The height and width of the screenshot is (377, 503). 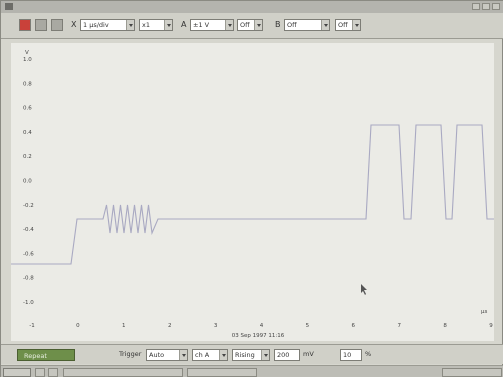 I want to click on timebase-multiplier-select: x1, so click(x=156, y=25).